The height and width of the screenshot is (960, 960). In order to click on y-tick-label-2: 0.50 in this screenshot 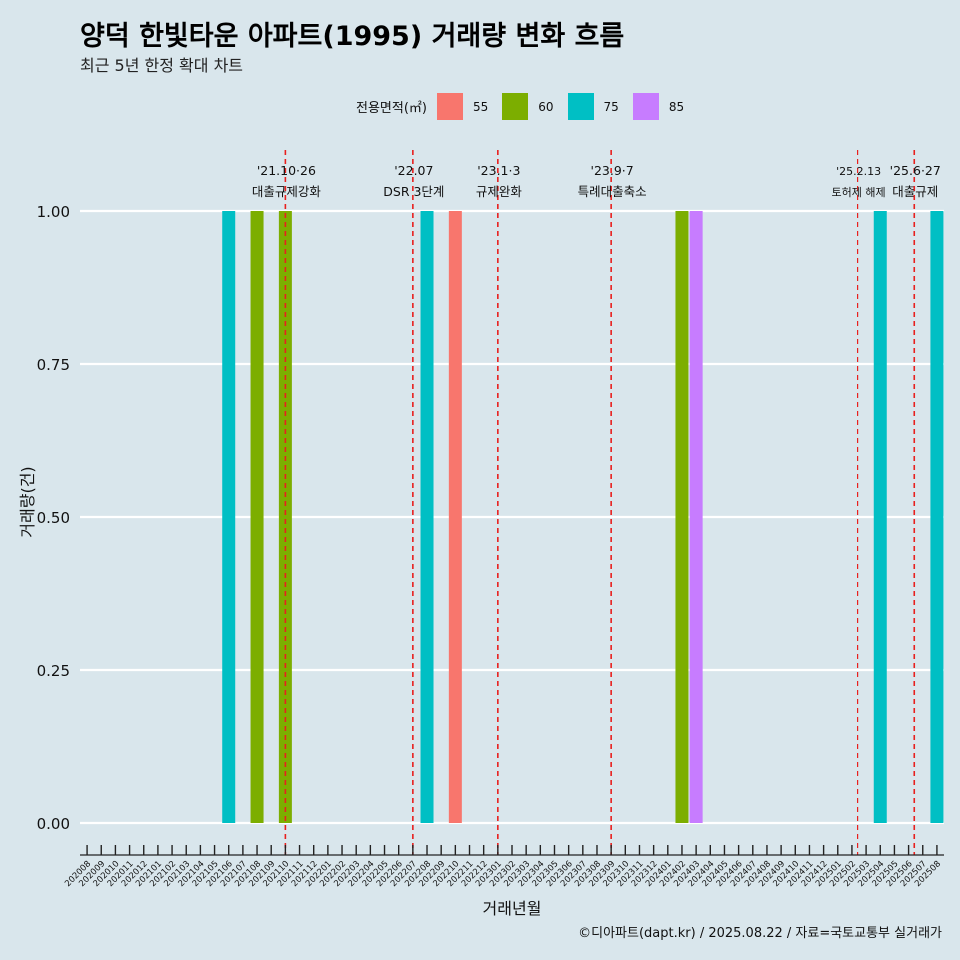, I will do `click(53, 518)`.